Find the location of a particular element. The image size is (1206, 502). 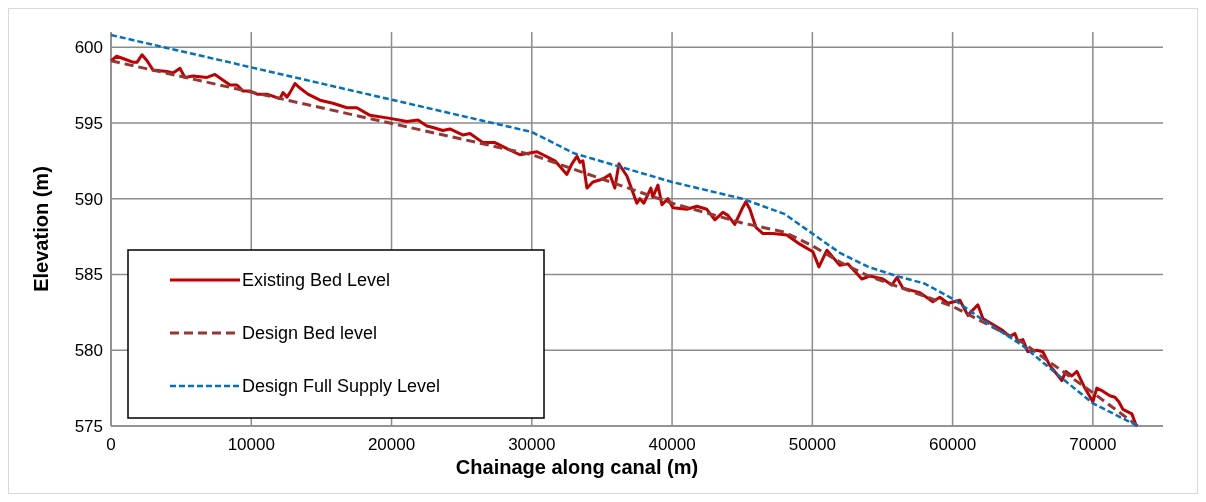

y-tick-label: 590 is located at coordinates (88, 199).